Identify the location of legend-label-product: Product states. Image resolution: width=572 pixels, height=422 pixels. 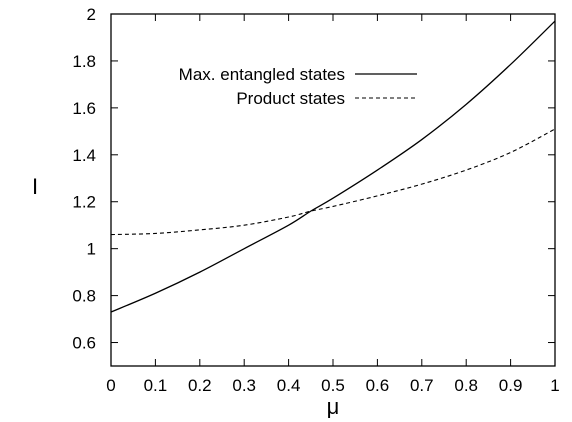
(290, 98).